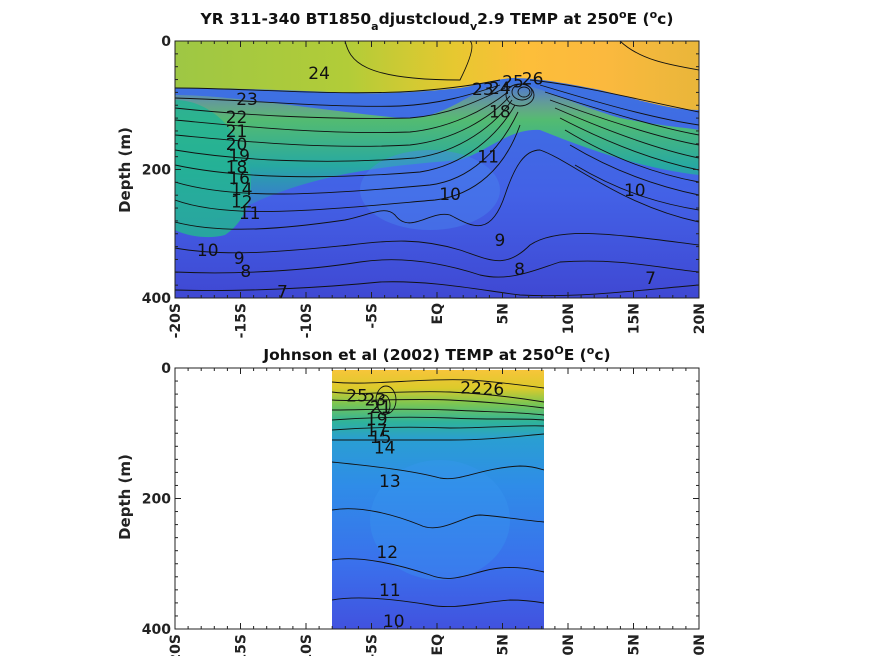 This screenshot has width=875, height=656. Describe the element at coordinates (239, 179) in the screenshot. I see `contour-label: 16` at that location.